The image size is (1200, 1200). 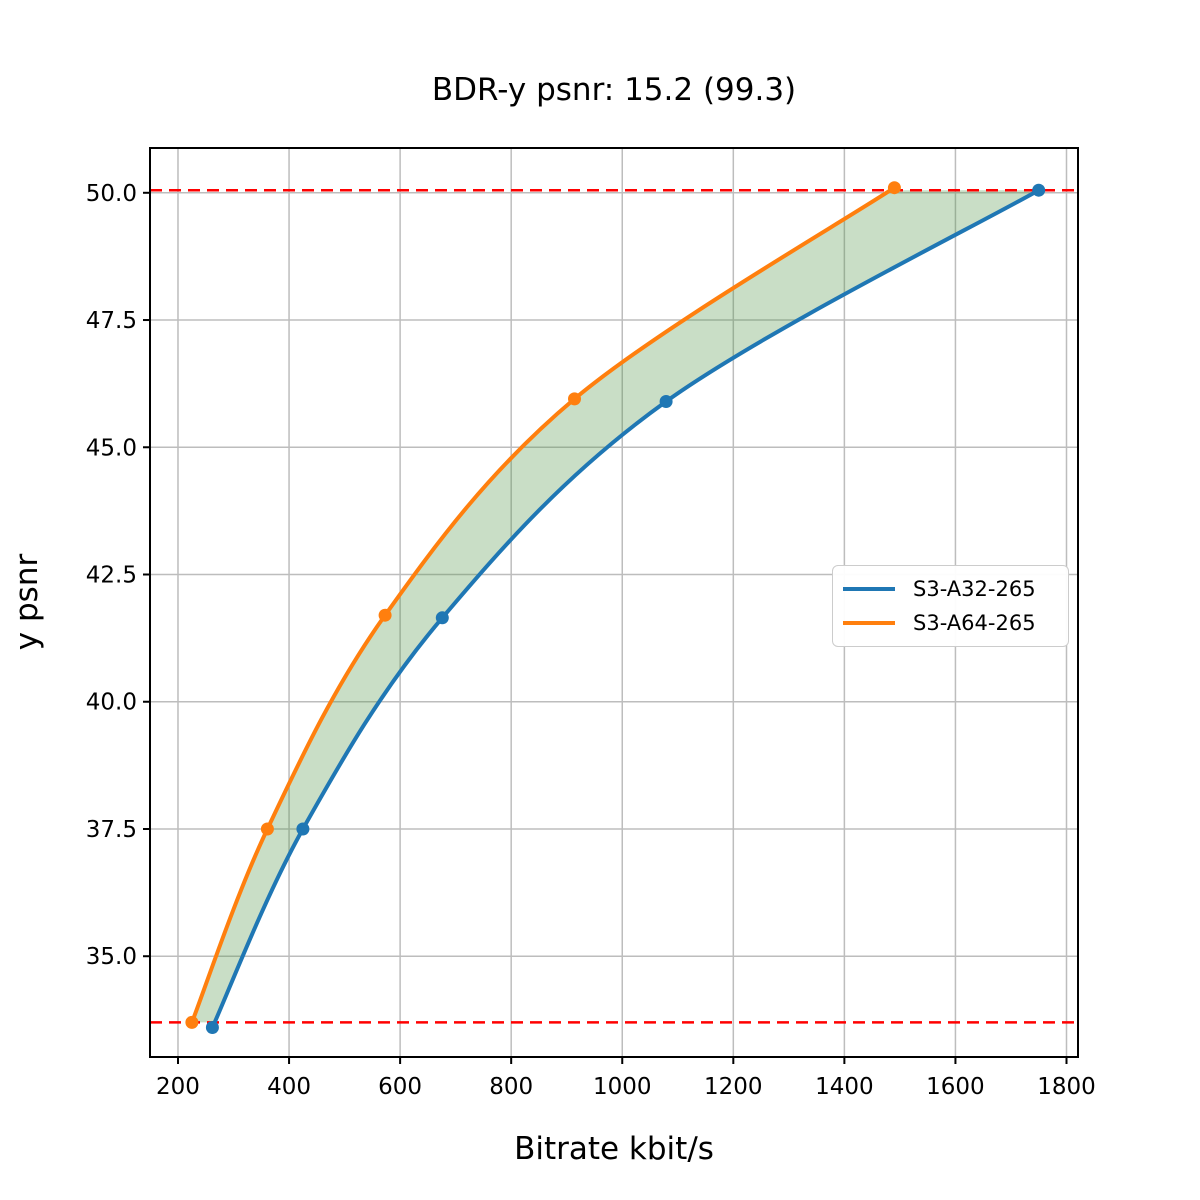 What do you see at coordinates (111, 957) in the screenshot?
I see `y-tick-label: 35.0` at bounding box center [111, 957].